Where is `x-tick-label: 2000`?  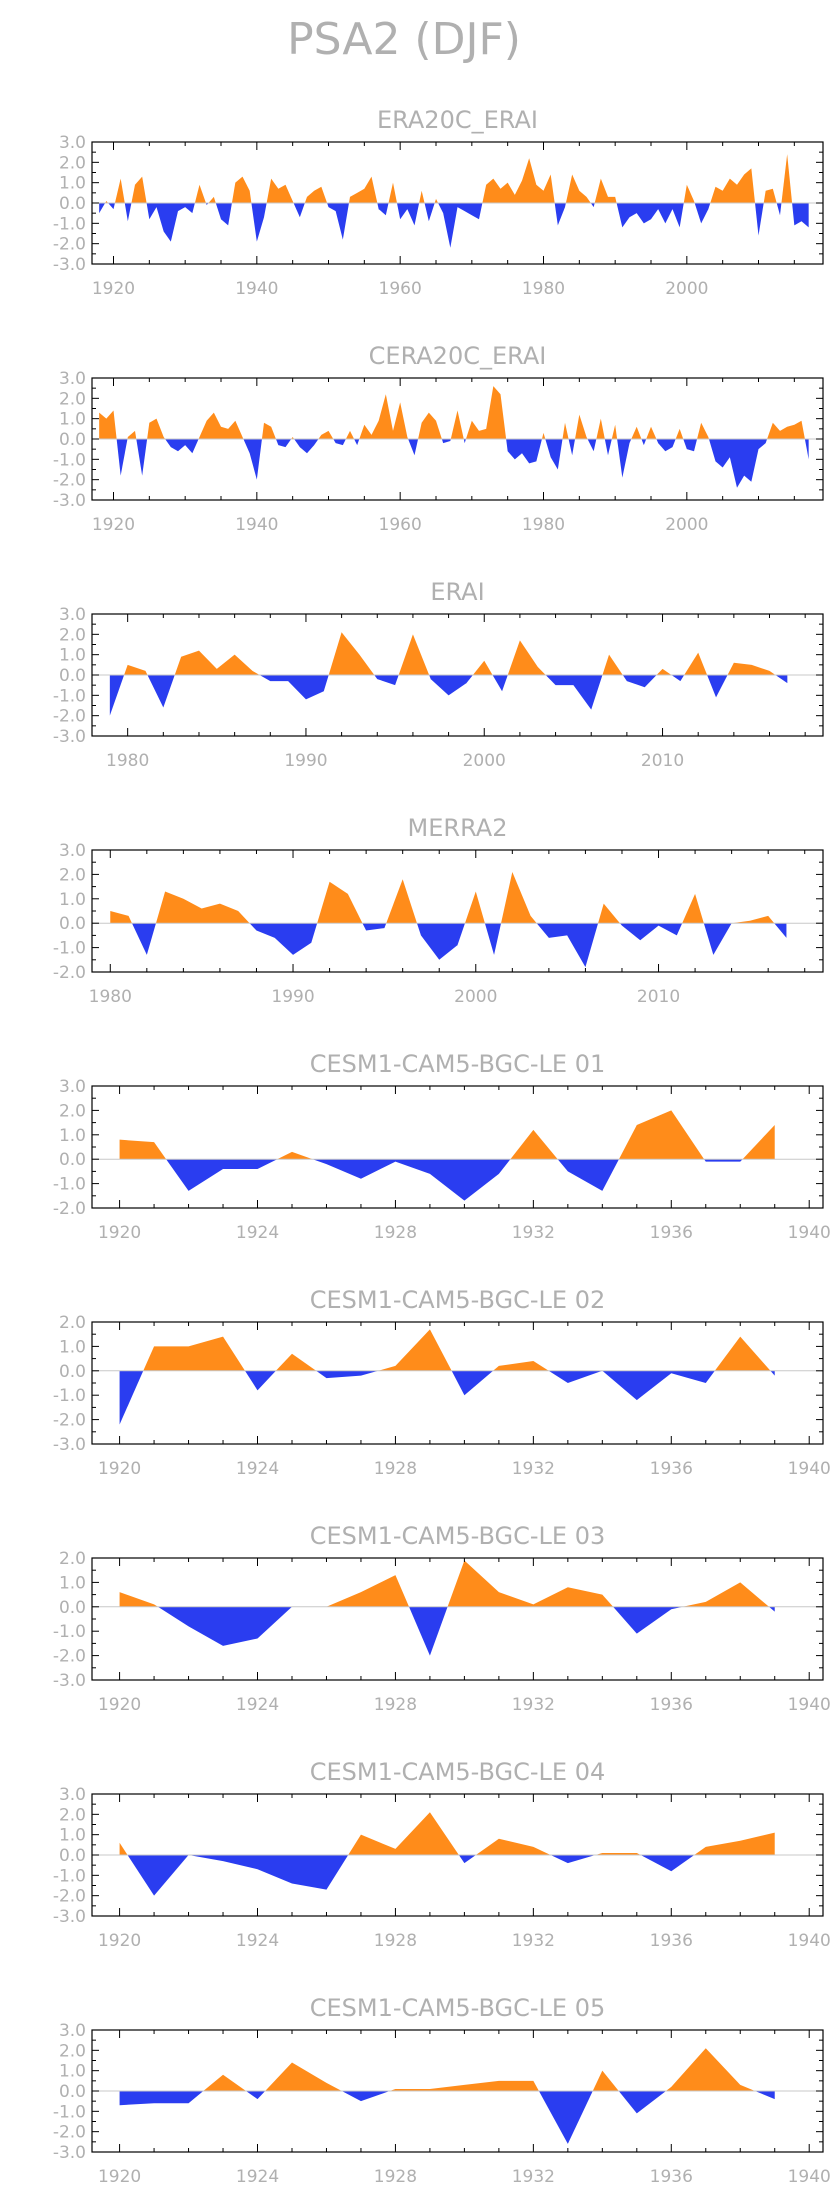 x-tick-label: 2000 is located at coordinates (686, 525).